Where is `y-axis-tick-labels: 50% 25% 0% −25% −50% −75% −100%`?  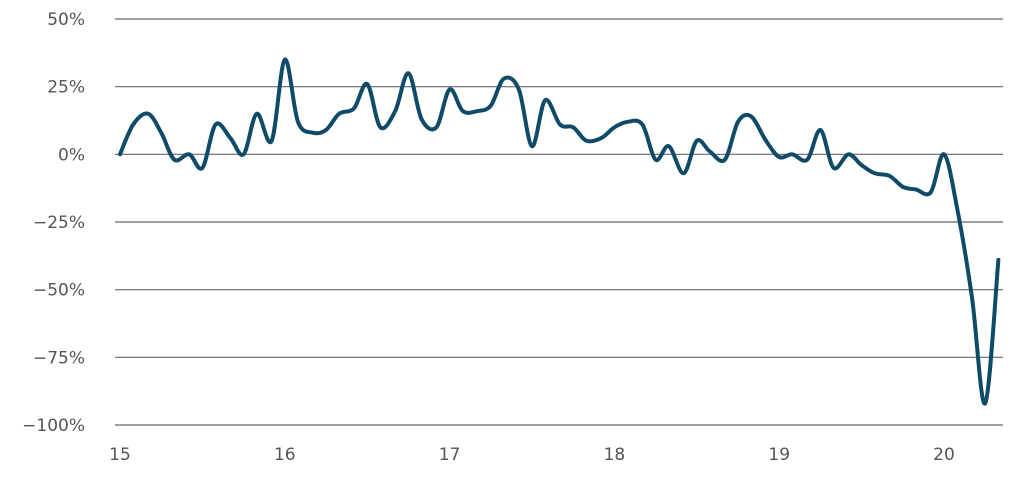 y-axis-tick-labels: 50% 25% 0% −25% −50% −75% −100% is located at coordinates (53, 223).